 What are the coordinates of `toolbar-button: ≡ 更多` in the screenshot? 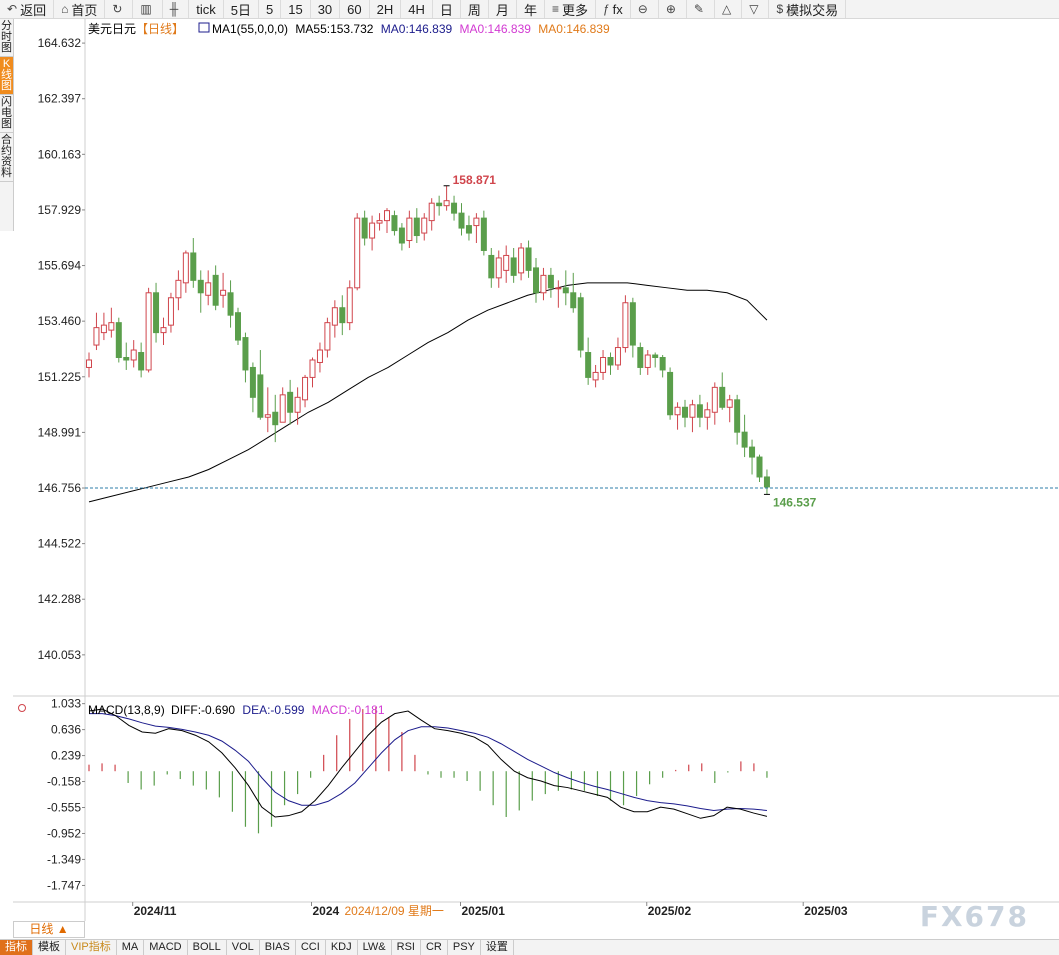 It's located at (570, 9).